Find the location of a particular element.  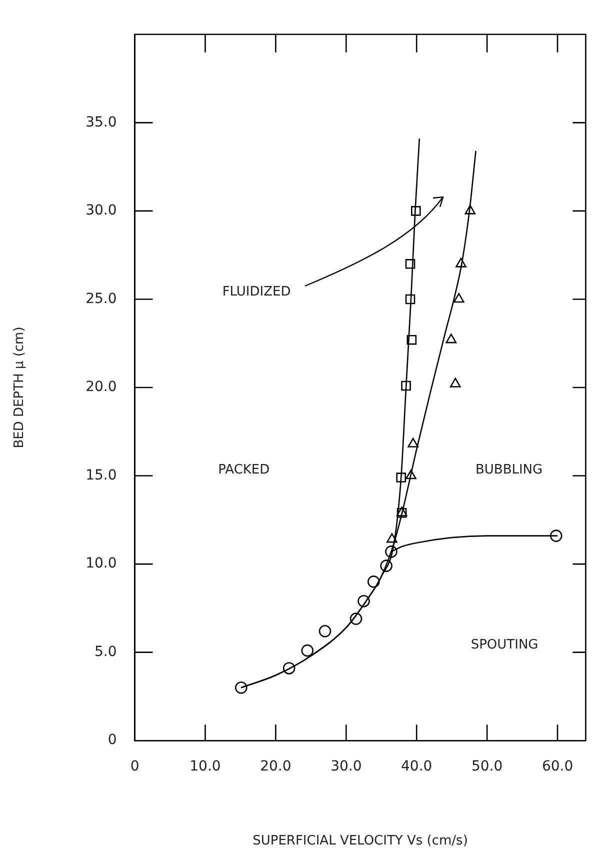

y-tick-label: 20.0 is located at coordinates (101, 387).